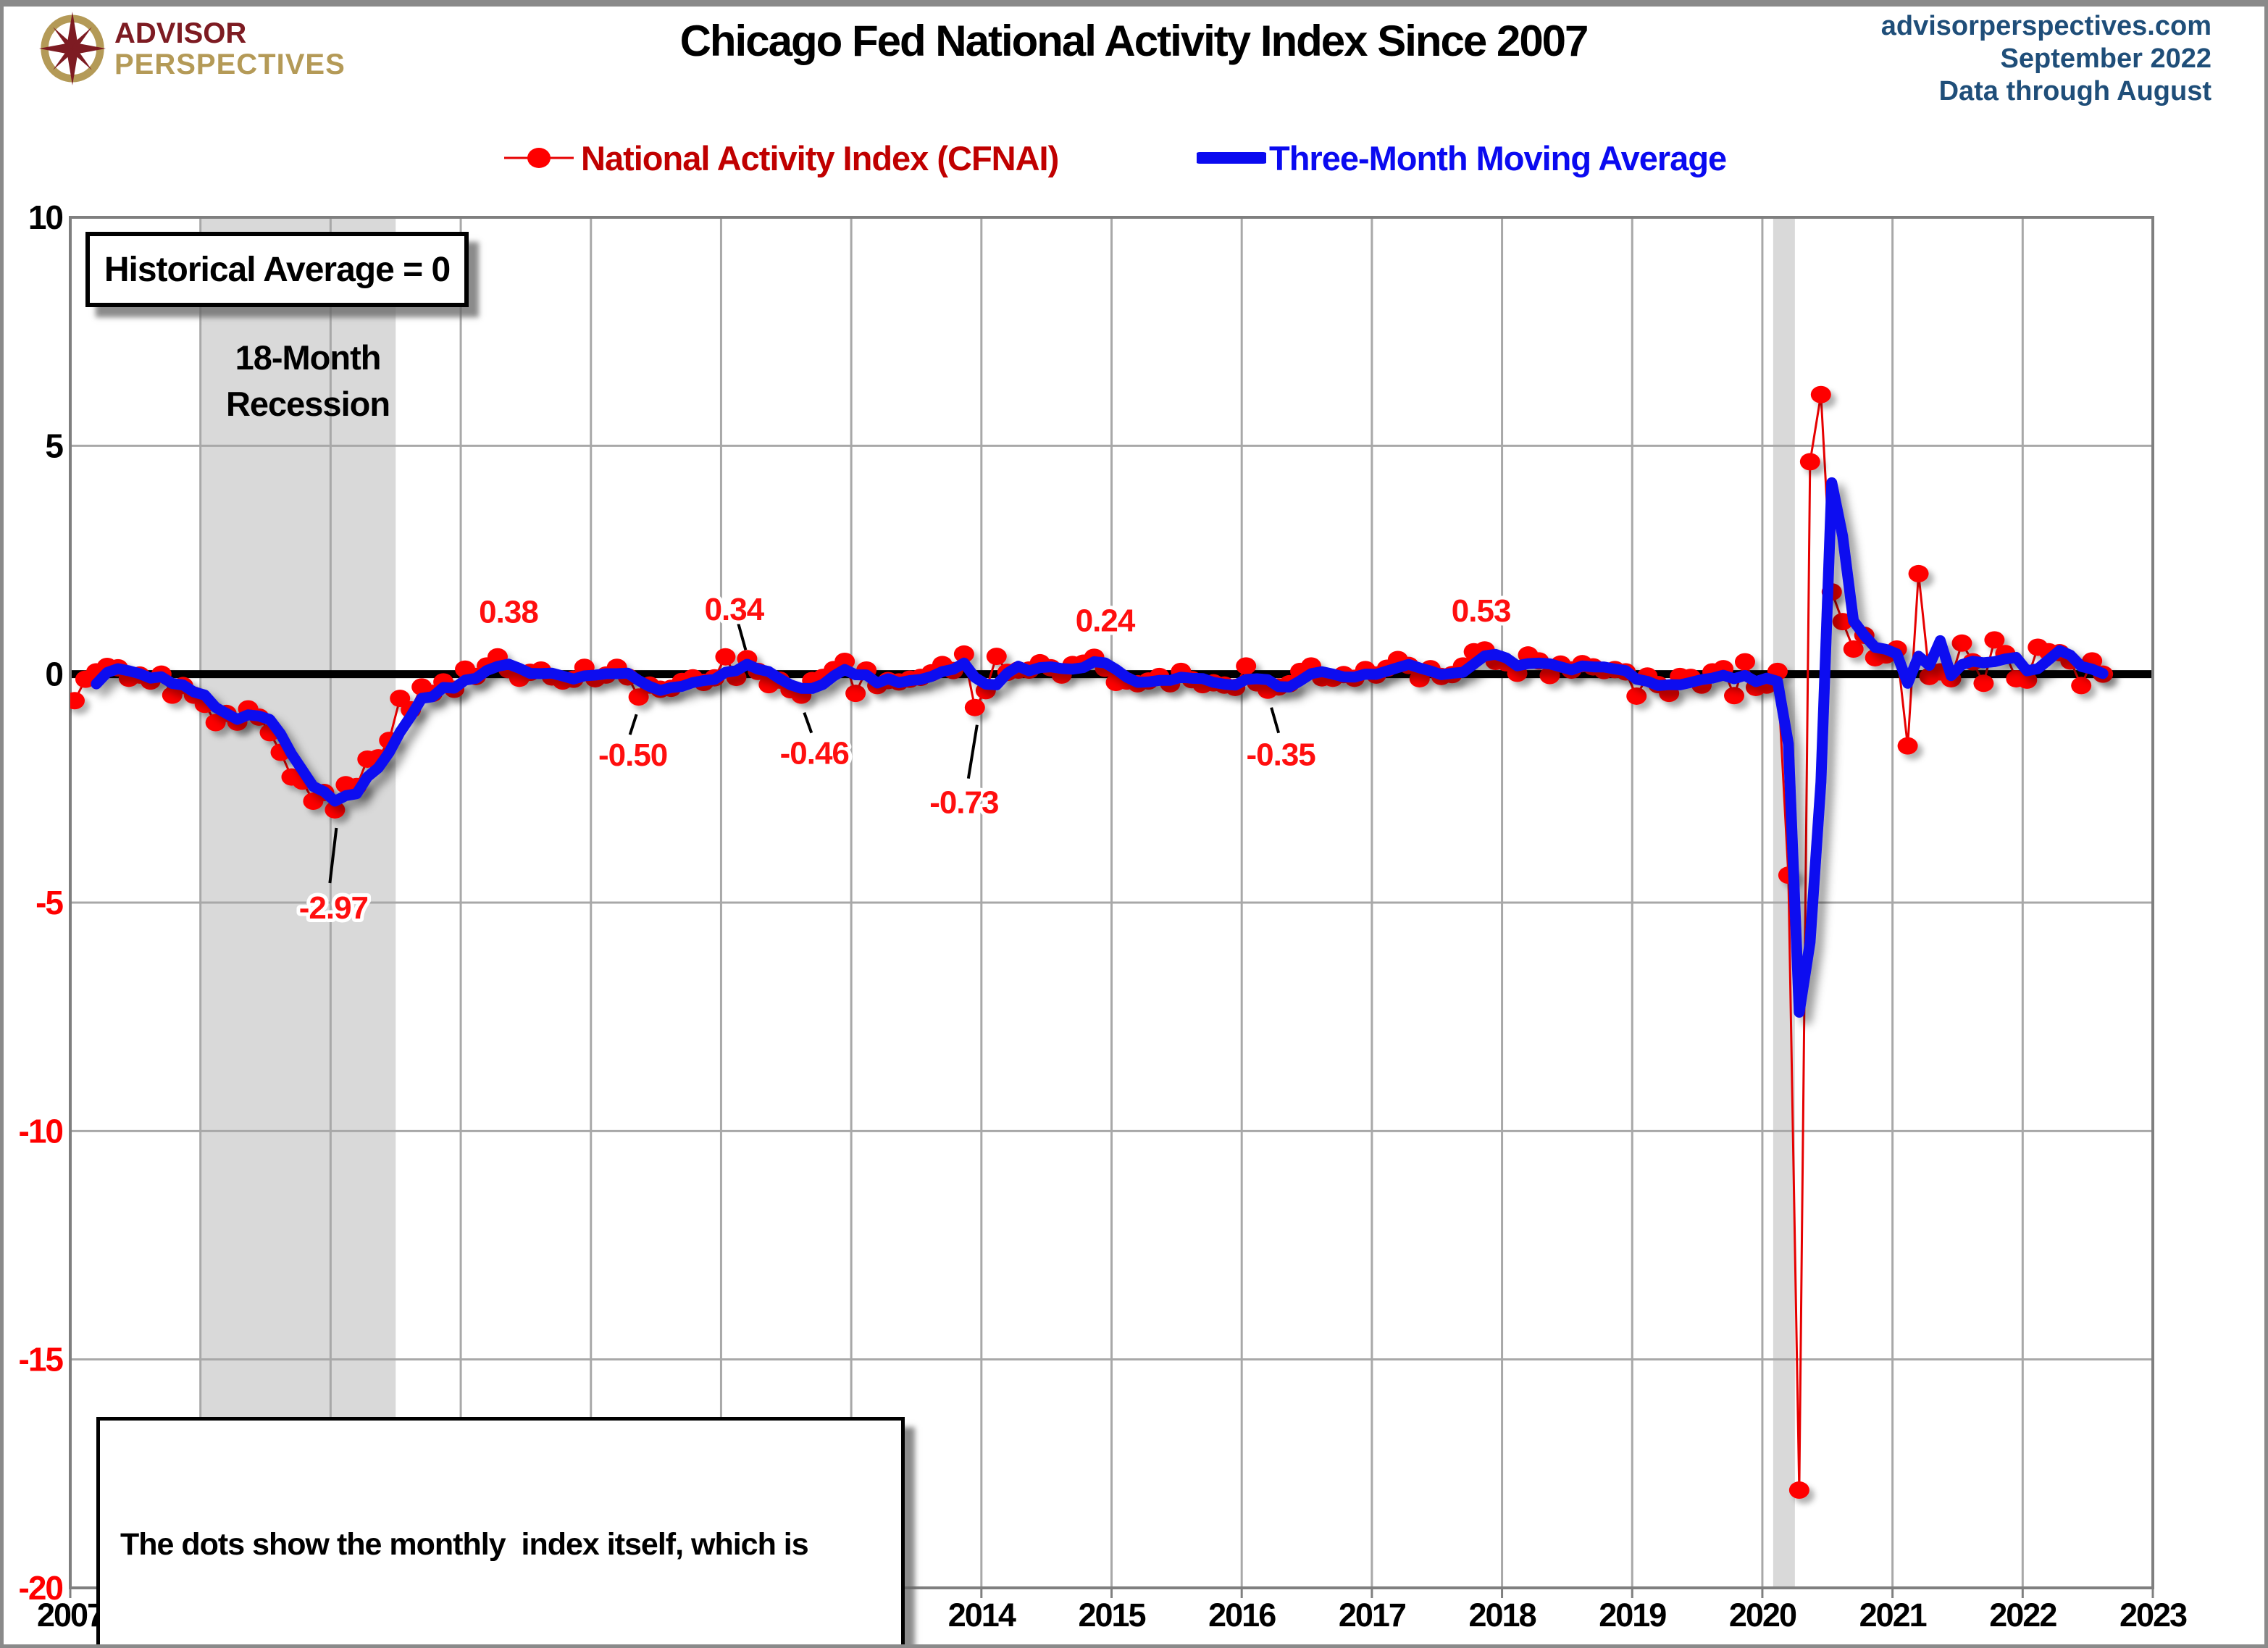 The image size is (2268, 1648). What do you see at coordinates (815, 753) in the screenshot?
I see `annotation-label: -0.46` at bounding box center [815, 753].